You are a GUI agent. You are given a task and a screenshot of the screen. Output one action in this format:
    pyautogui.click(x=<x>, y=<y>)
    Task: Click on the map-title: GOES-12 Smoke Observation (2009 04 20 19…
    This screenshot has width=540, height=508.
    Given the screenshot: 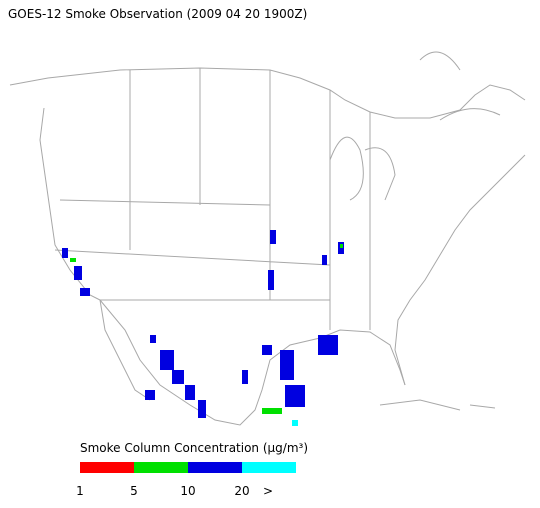 What is the action you would take?
    pyautogui.click(x=157, y=14)
    